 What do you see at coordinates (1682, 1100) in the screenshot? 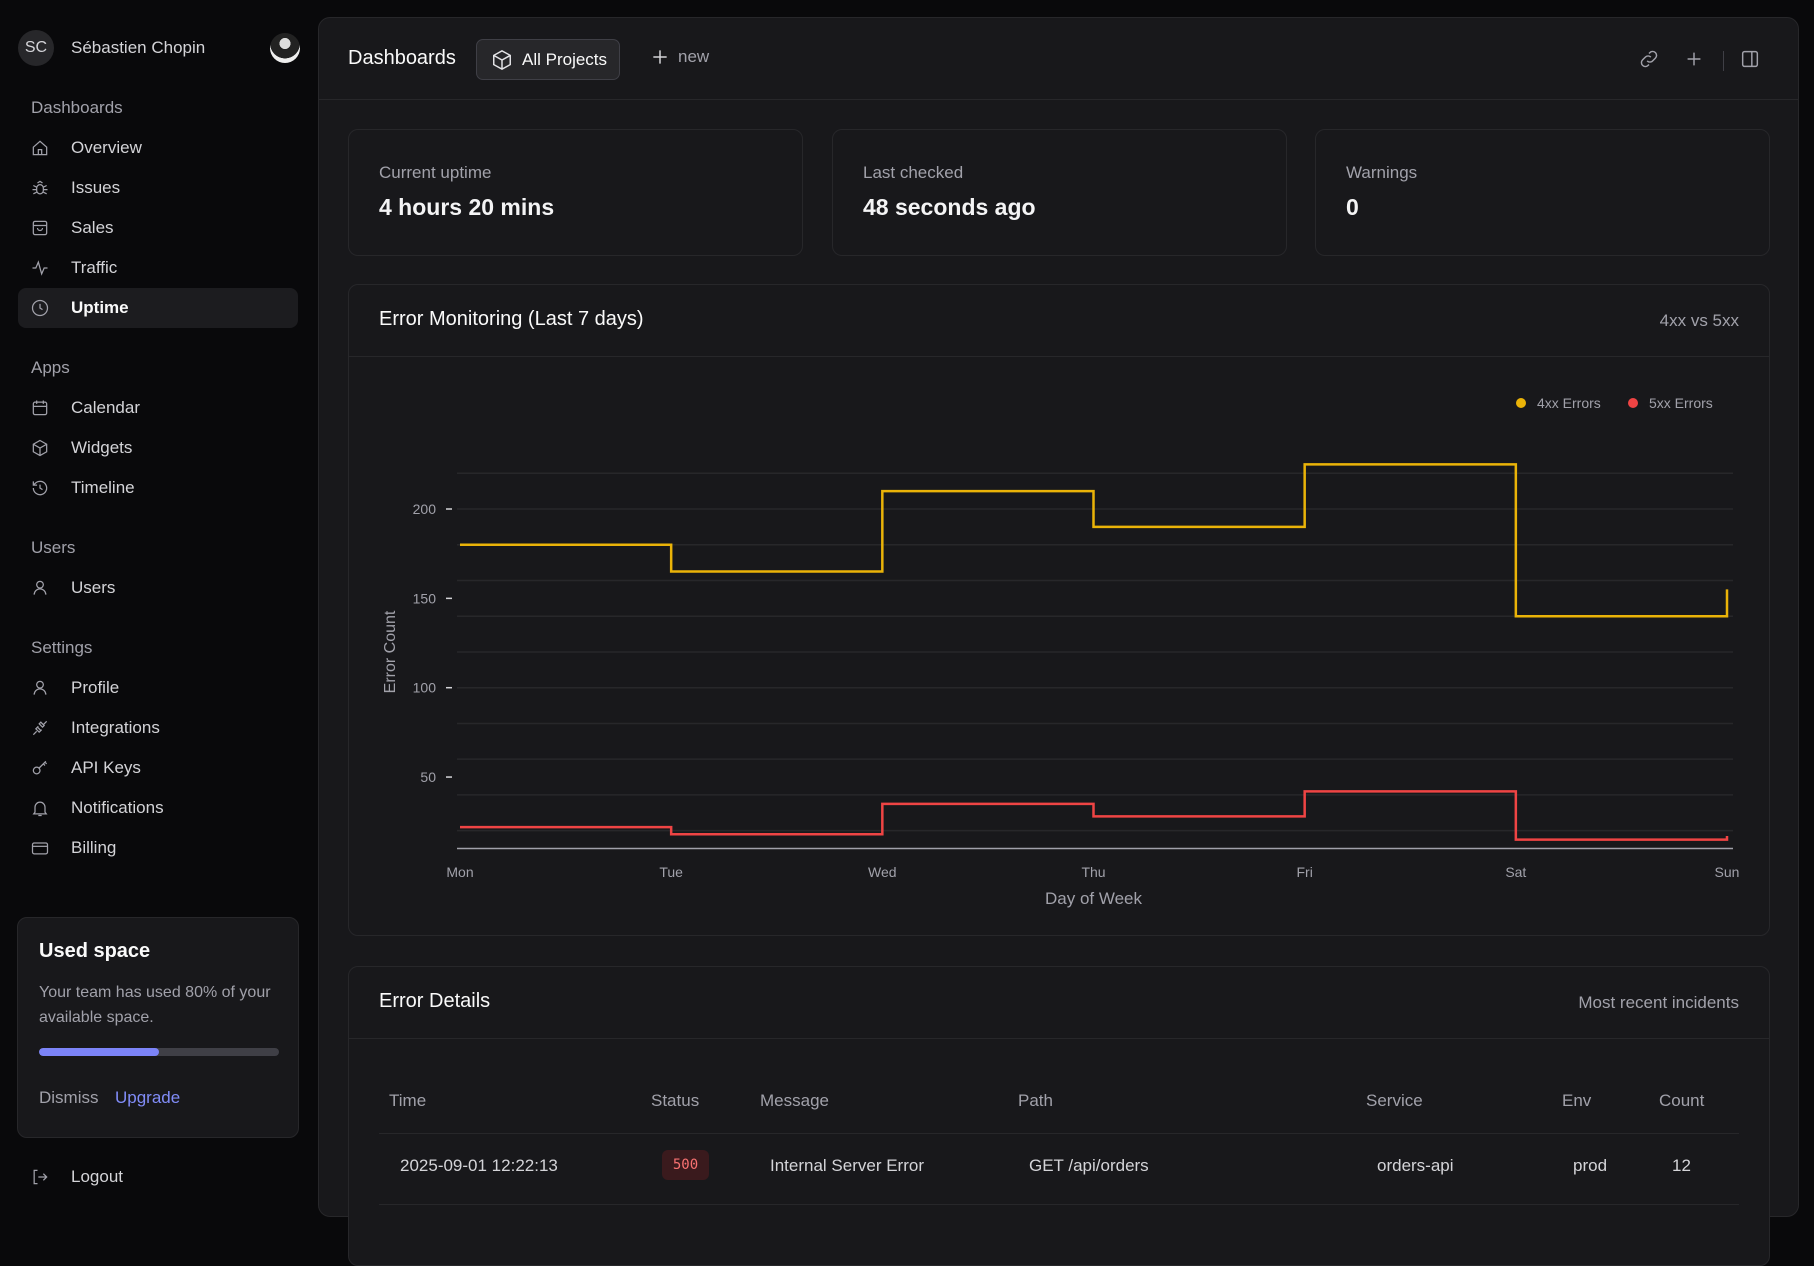
I see `column-header: Count` at bounding box center [1682, 1100].